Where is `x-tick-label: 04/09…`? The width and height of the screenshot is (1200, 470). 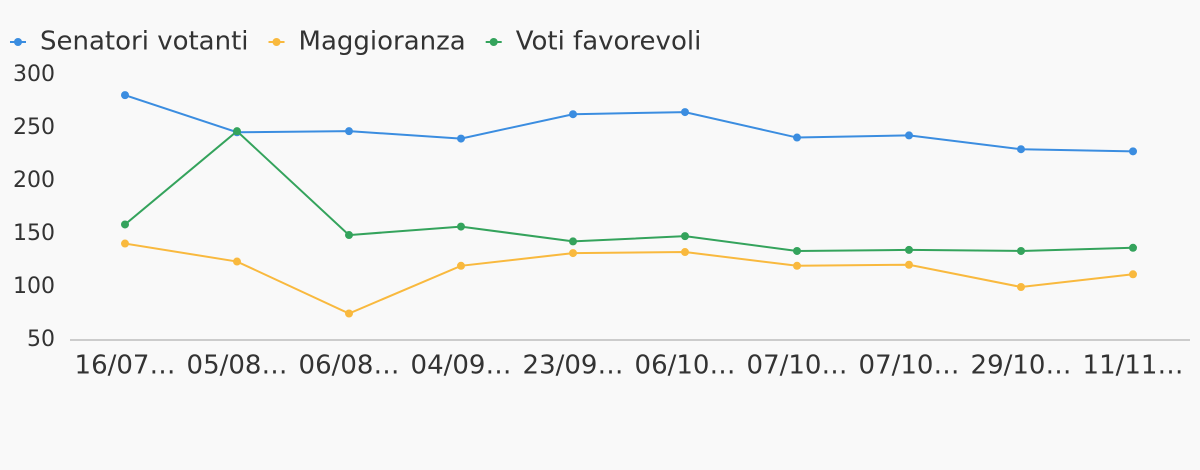 x-tick-label: 04/09… is located at coordinates (461, 366).